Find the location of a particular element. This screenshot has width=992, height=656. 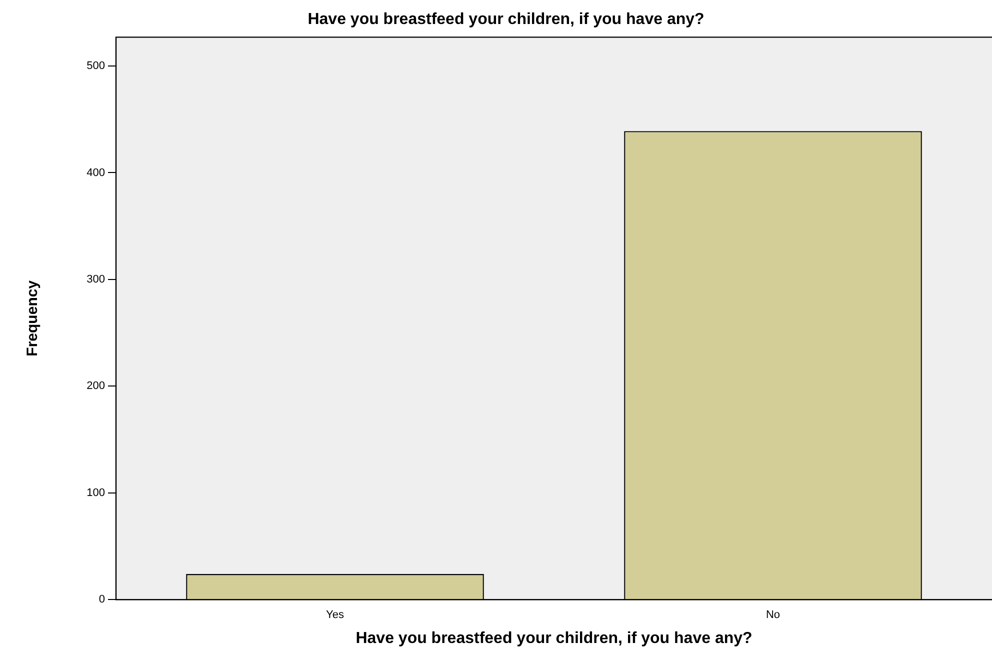

y-tick-label: 500 is located at coordinates (95, 66).